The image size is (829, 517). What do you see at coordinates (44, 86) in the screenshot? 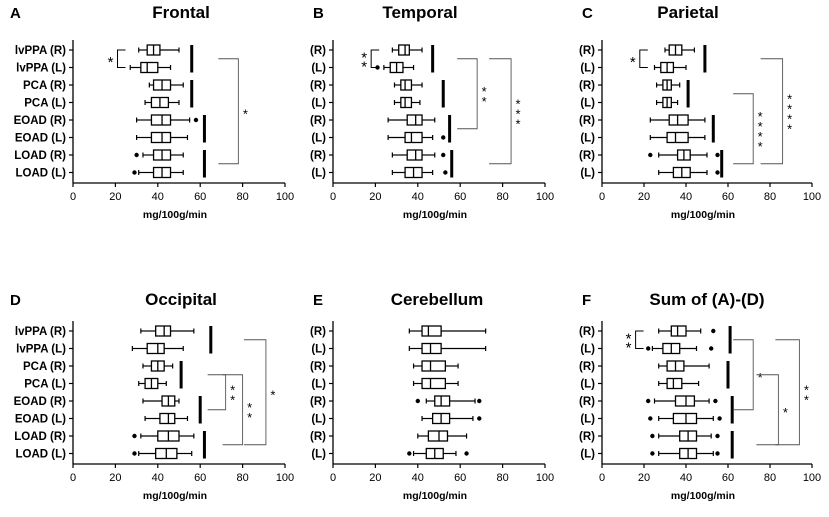
I see `category-label: PCA (R)` at bounding box center [44, 86].